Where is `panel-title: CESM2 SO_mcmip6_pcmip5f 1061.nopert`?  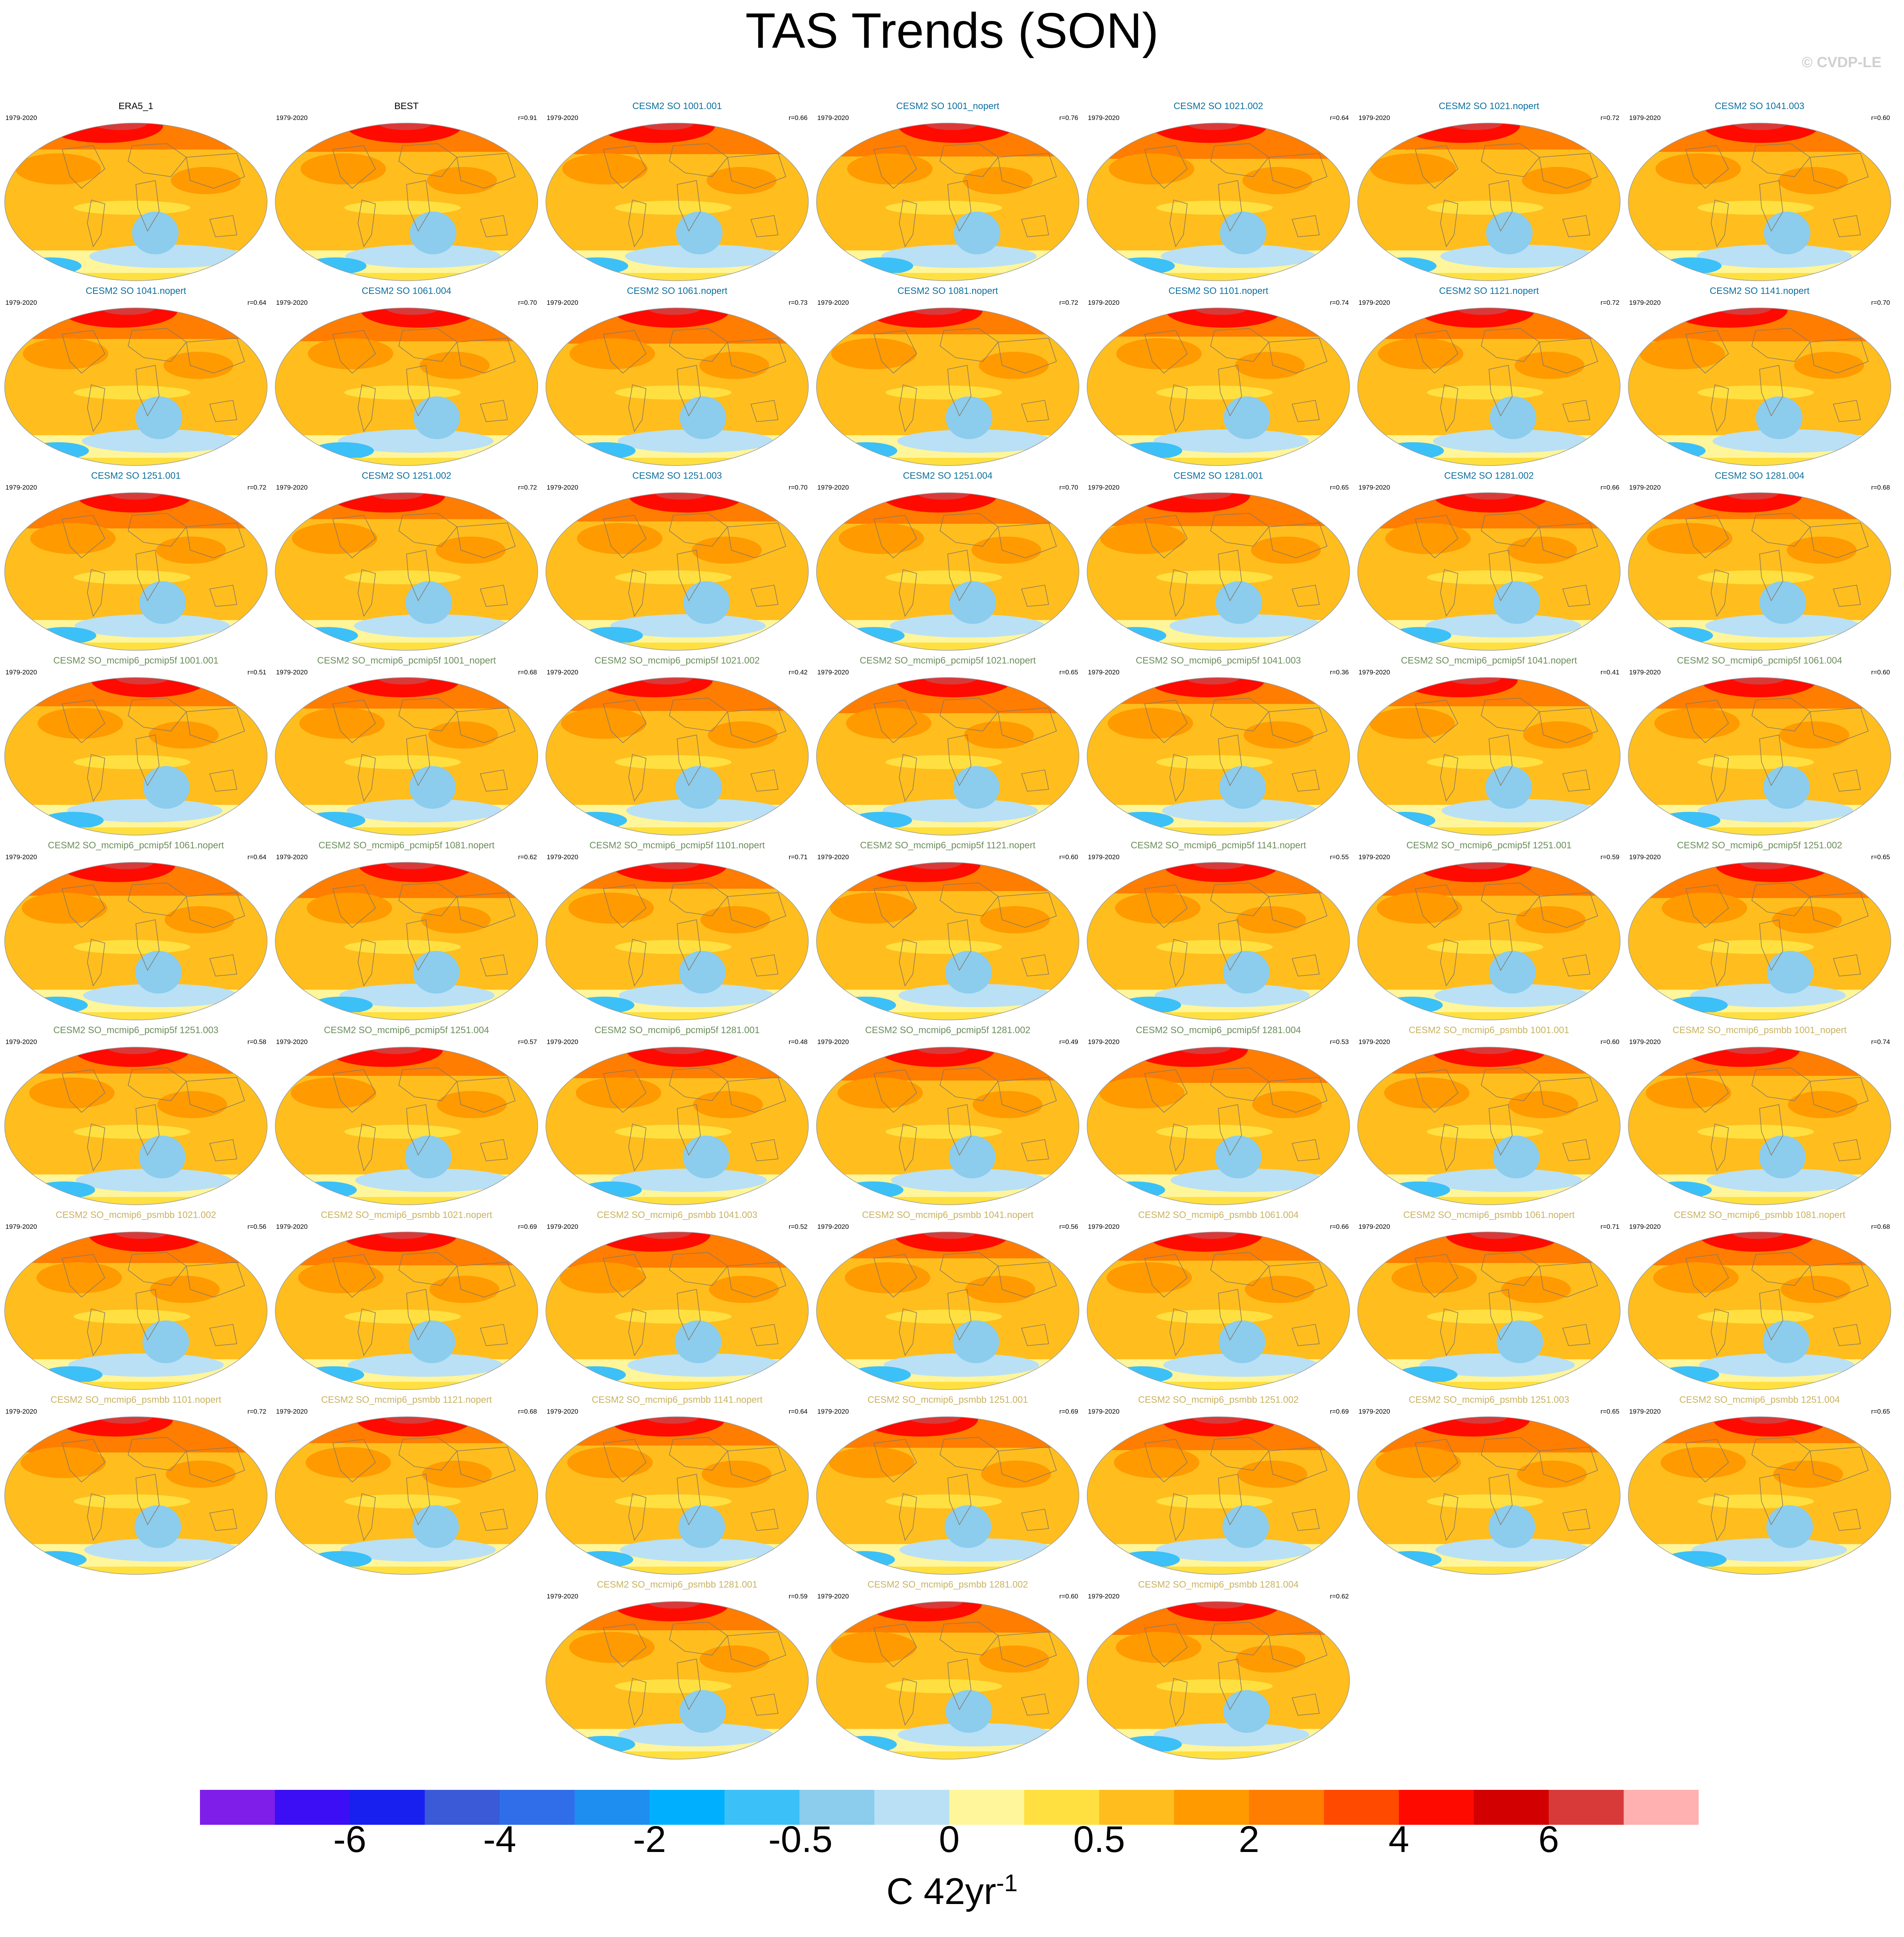 panel-title: CESM2 SO_mcmip6_pcmip5f 1061.nopert is located at coordinates (136, 845).